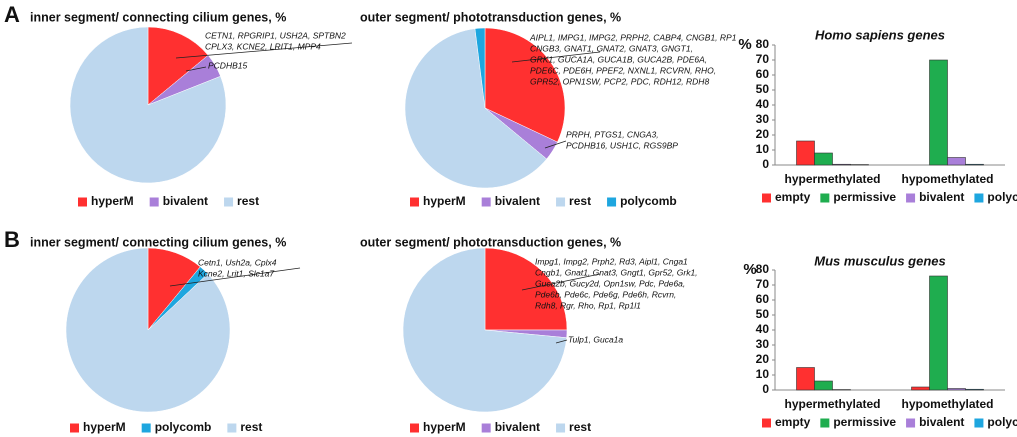  What do you see at coordinates (879, 260) in the screenshot?
I see `chart-title: Mus musculus genes` at bounding box center [879, 260].